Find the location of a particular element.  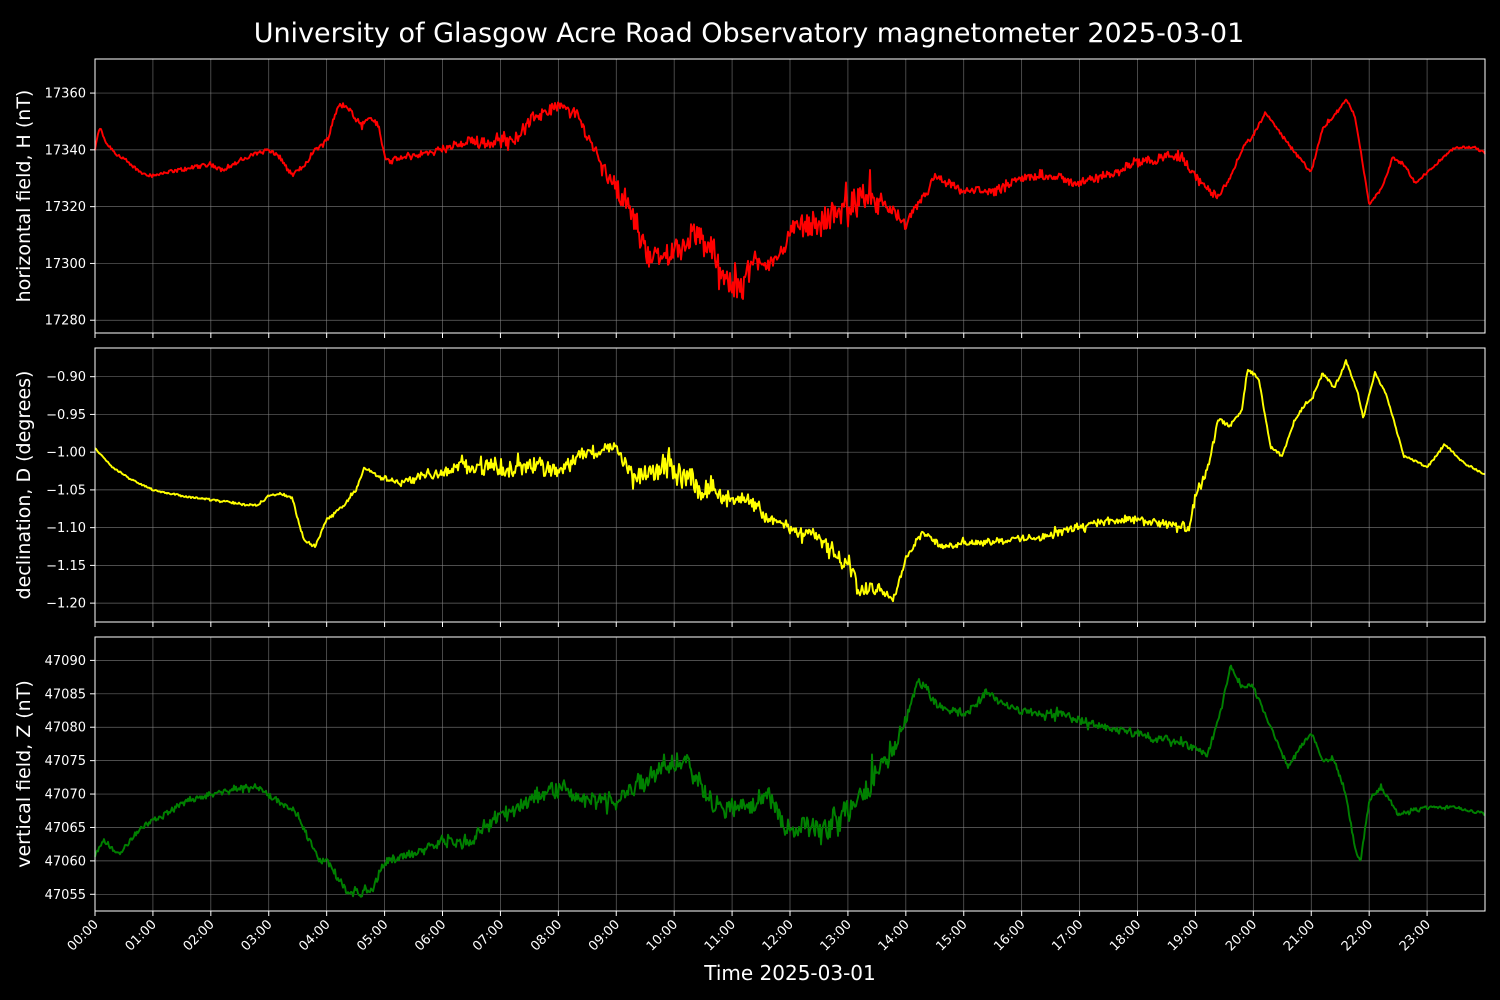

x-tick-label: 18:00 is located at coordinates (1125, 935).